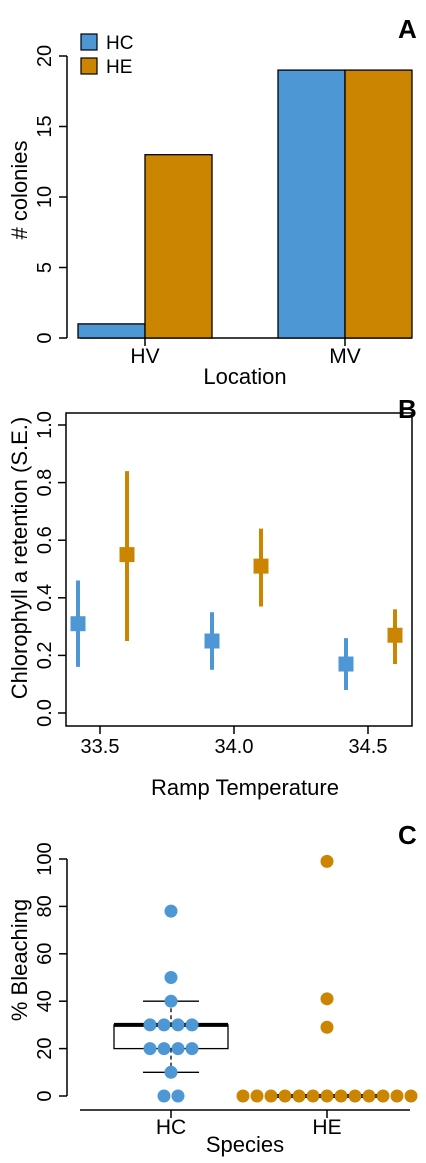 Image resolution: width=426 pixels, height=1163 pixels. Describe the element at coordinates (119, 43) in the screenshot. I see `legend-label-HC: HC` at that location.